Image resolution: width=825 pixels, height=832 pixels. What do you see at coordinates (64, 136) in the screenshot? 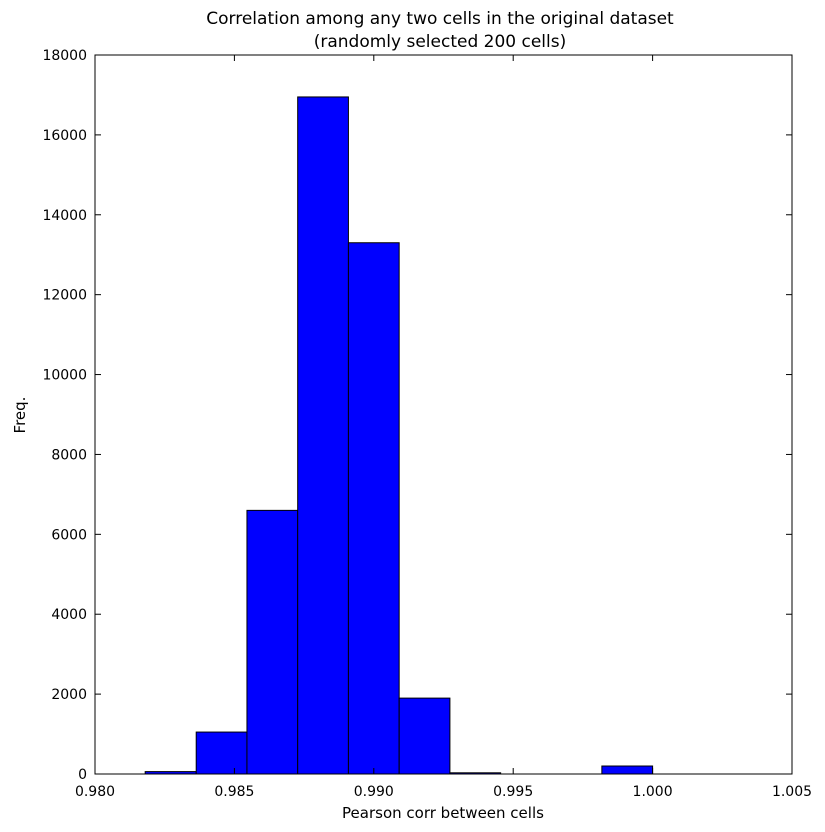
I see `y-tick-label-8: 16000` at bounding box center [64, 136].